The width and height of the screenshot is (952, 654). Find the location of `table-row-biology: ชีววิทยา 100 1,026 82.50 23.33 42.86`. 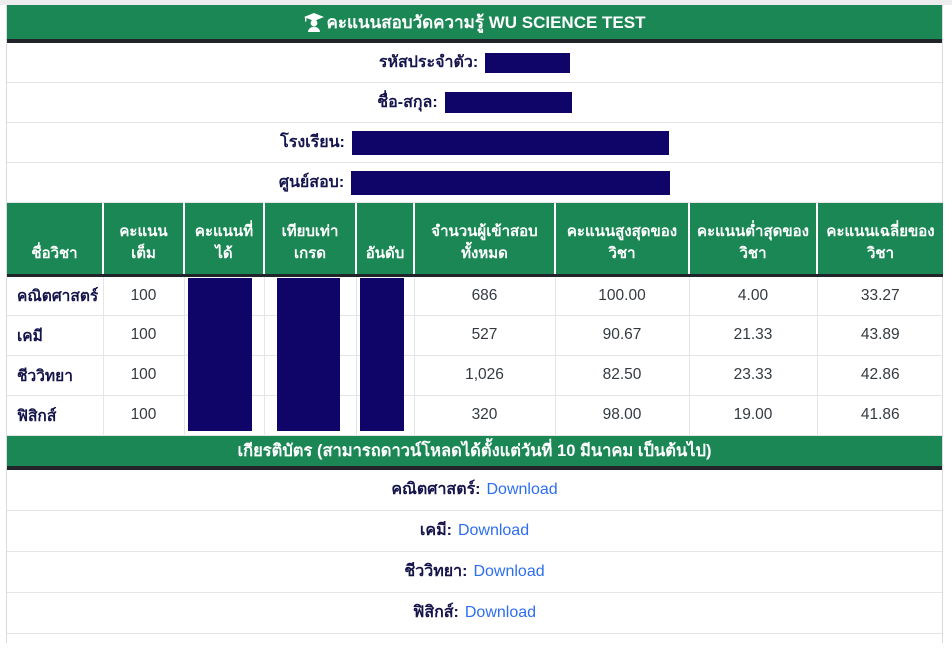

table-row-biology: ชีววิทยา 100 1,026 82.50 23.33 42.86 is located at coordinates (475, 375).